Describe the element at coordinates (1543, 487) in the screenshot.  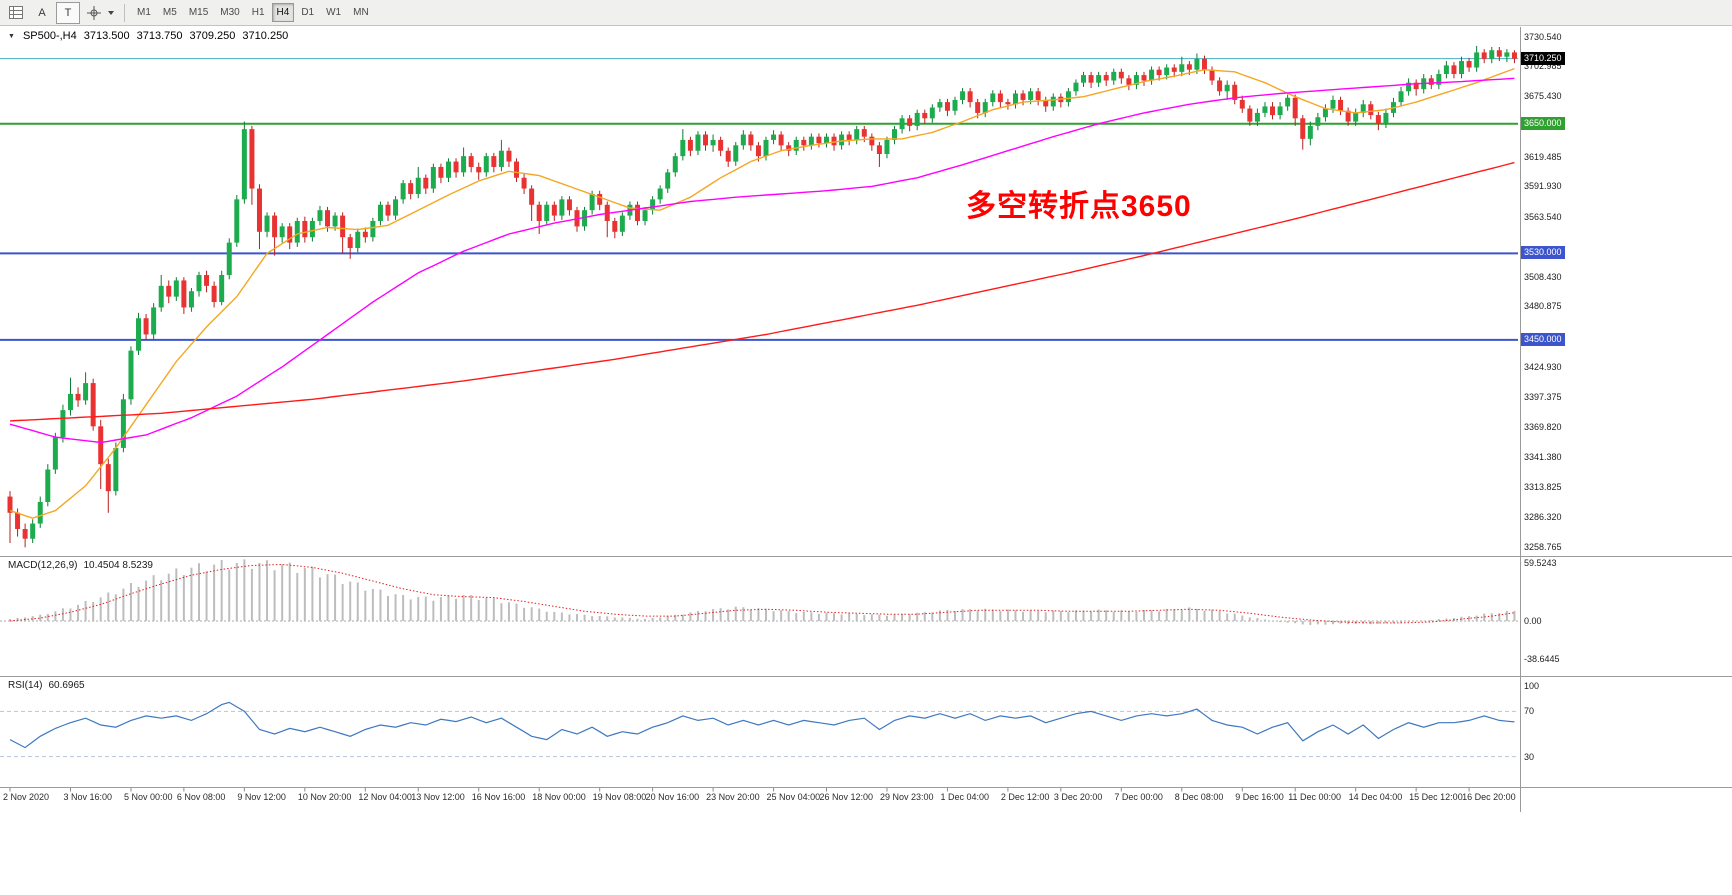
I see `price-axis-tick: 3313.825` at that location.